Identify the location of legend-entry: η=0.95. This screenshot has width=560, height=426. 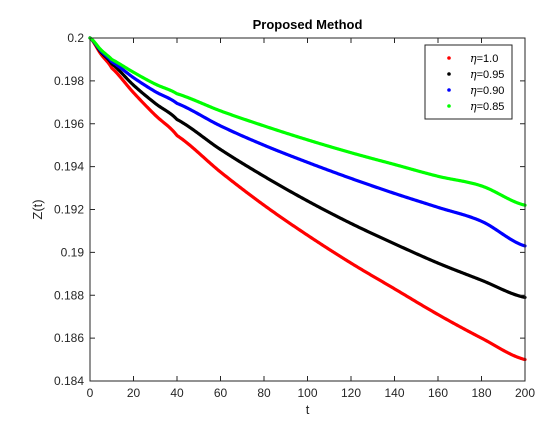
(487, 74).